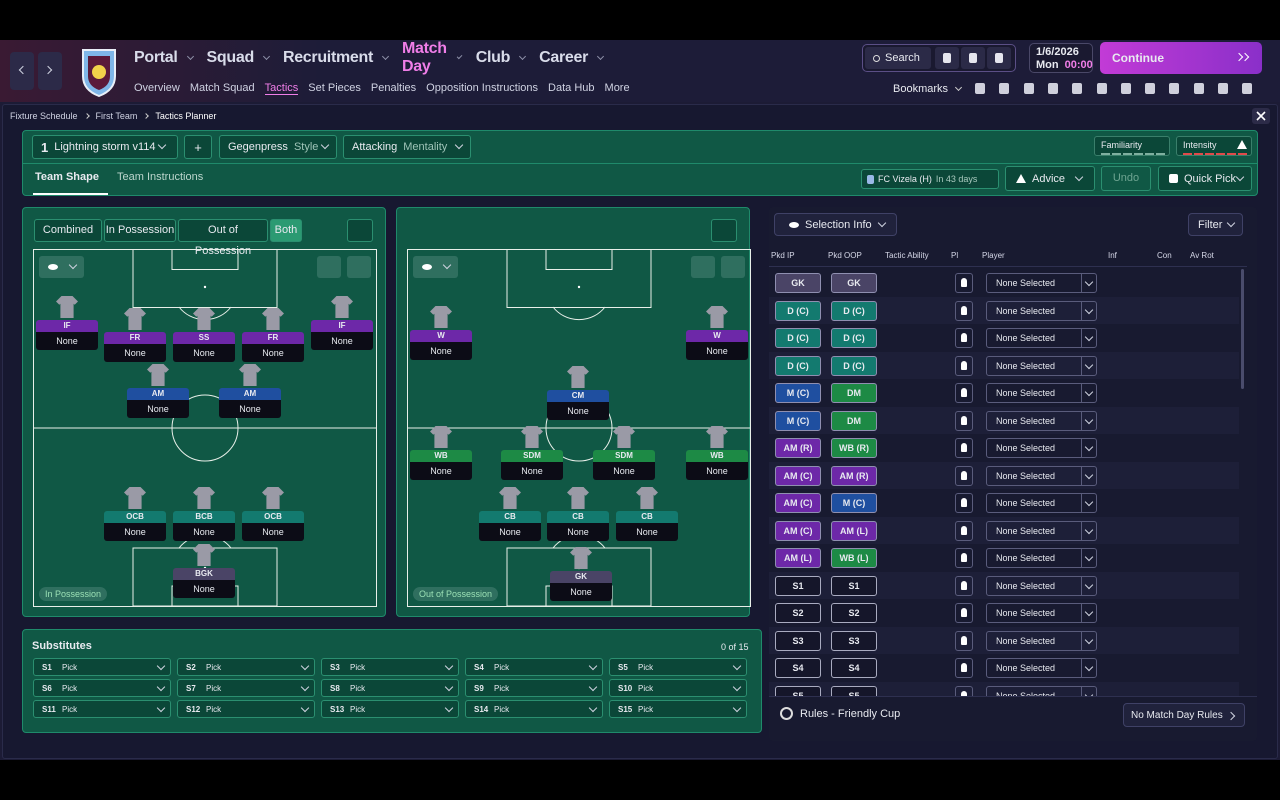 The height and width of the screenshot is (800, 1280). Describe the element at coordinates (204, 571) in the screenshot. I see `player-card: BGK None` at that location.